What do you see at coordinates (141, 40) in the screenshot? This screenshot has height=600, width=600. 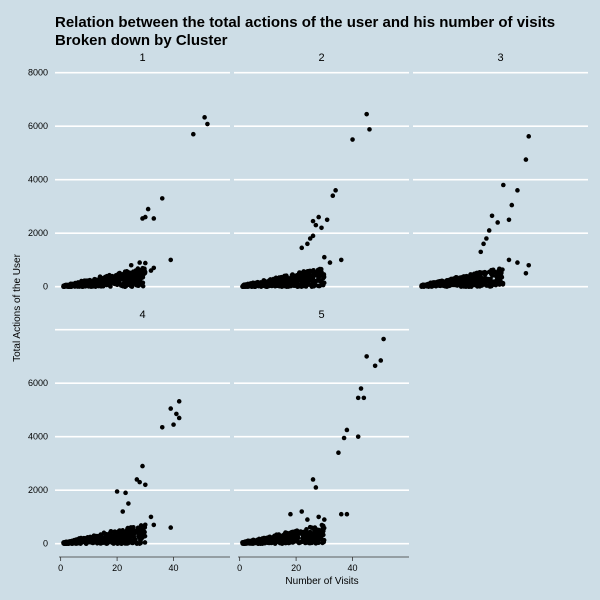 I see `chart-subtitle: Broken down by Cluster` at bounding box center [141, 40].